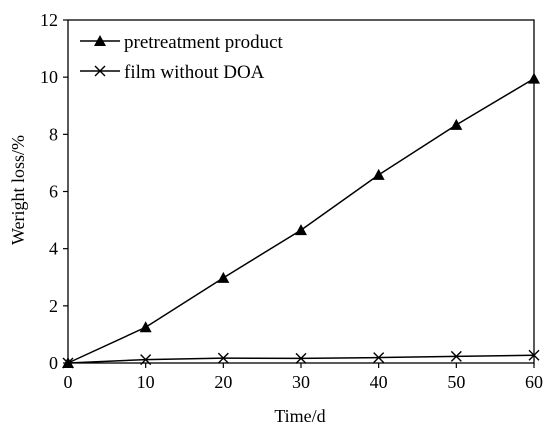 Image resolution: width=550 pixels, height=432 pixels. I want to click on x-tick-label: 20, so click(223, 382).